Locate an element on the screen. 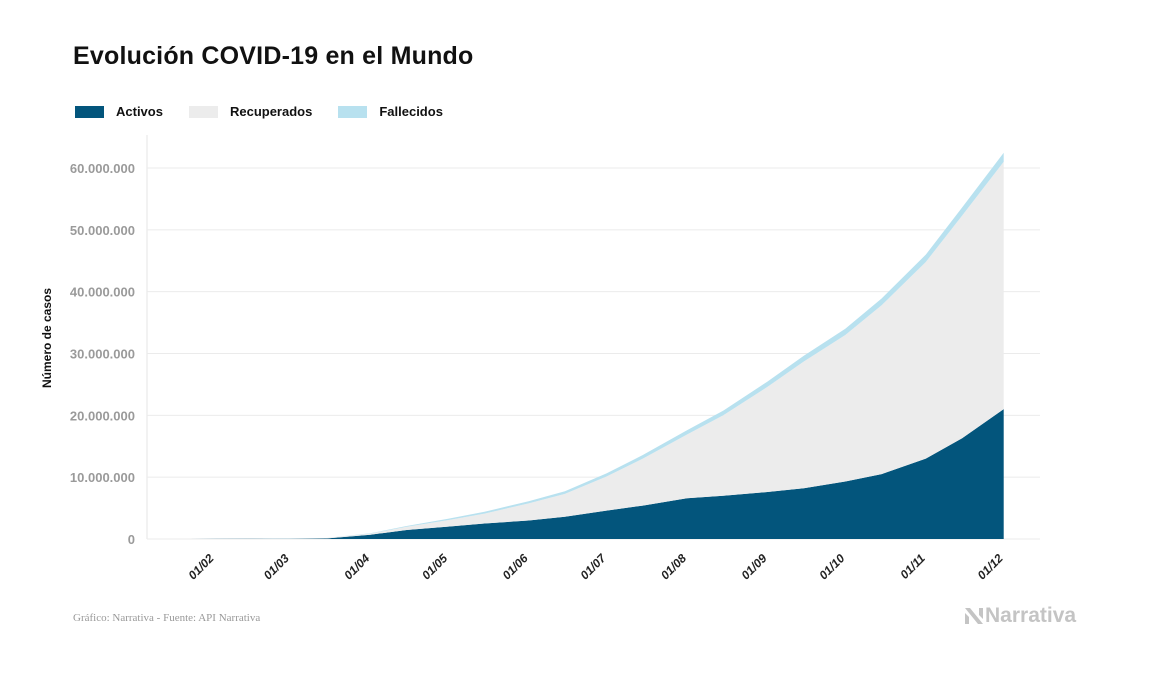  y-tick-label: 10.000.000 is located at coordinates (102, 477).